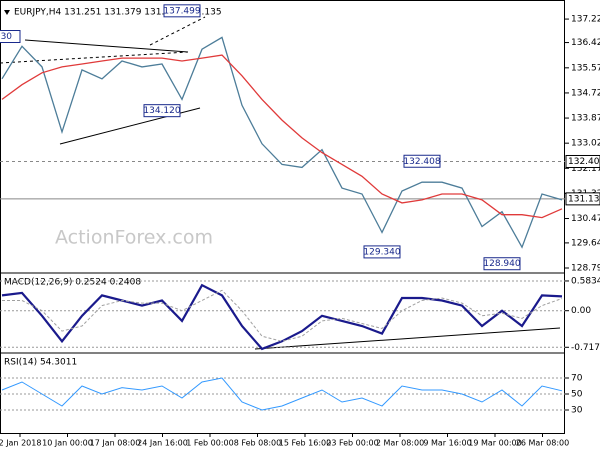  I want to click on y-tick-label: 30, so click(577, 411).